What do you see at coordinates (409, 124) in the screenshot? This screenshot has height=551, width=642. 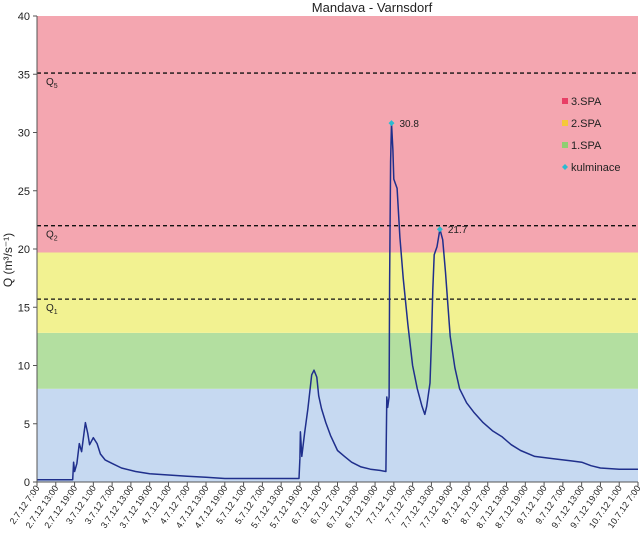 I see `peak-label-0: 30.8` at bounding box center [409, 124].